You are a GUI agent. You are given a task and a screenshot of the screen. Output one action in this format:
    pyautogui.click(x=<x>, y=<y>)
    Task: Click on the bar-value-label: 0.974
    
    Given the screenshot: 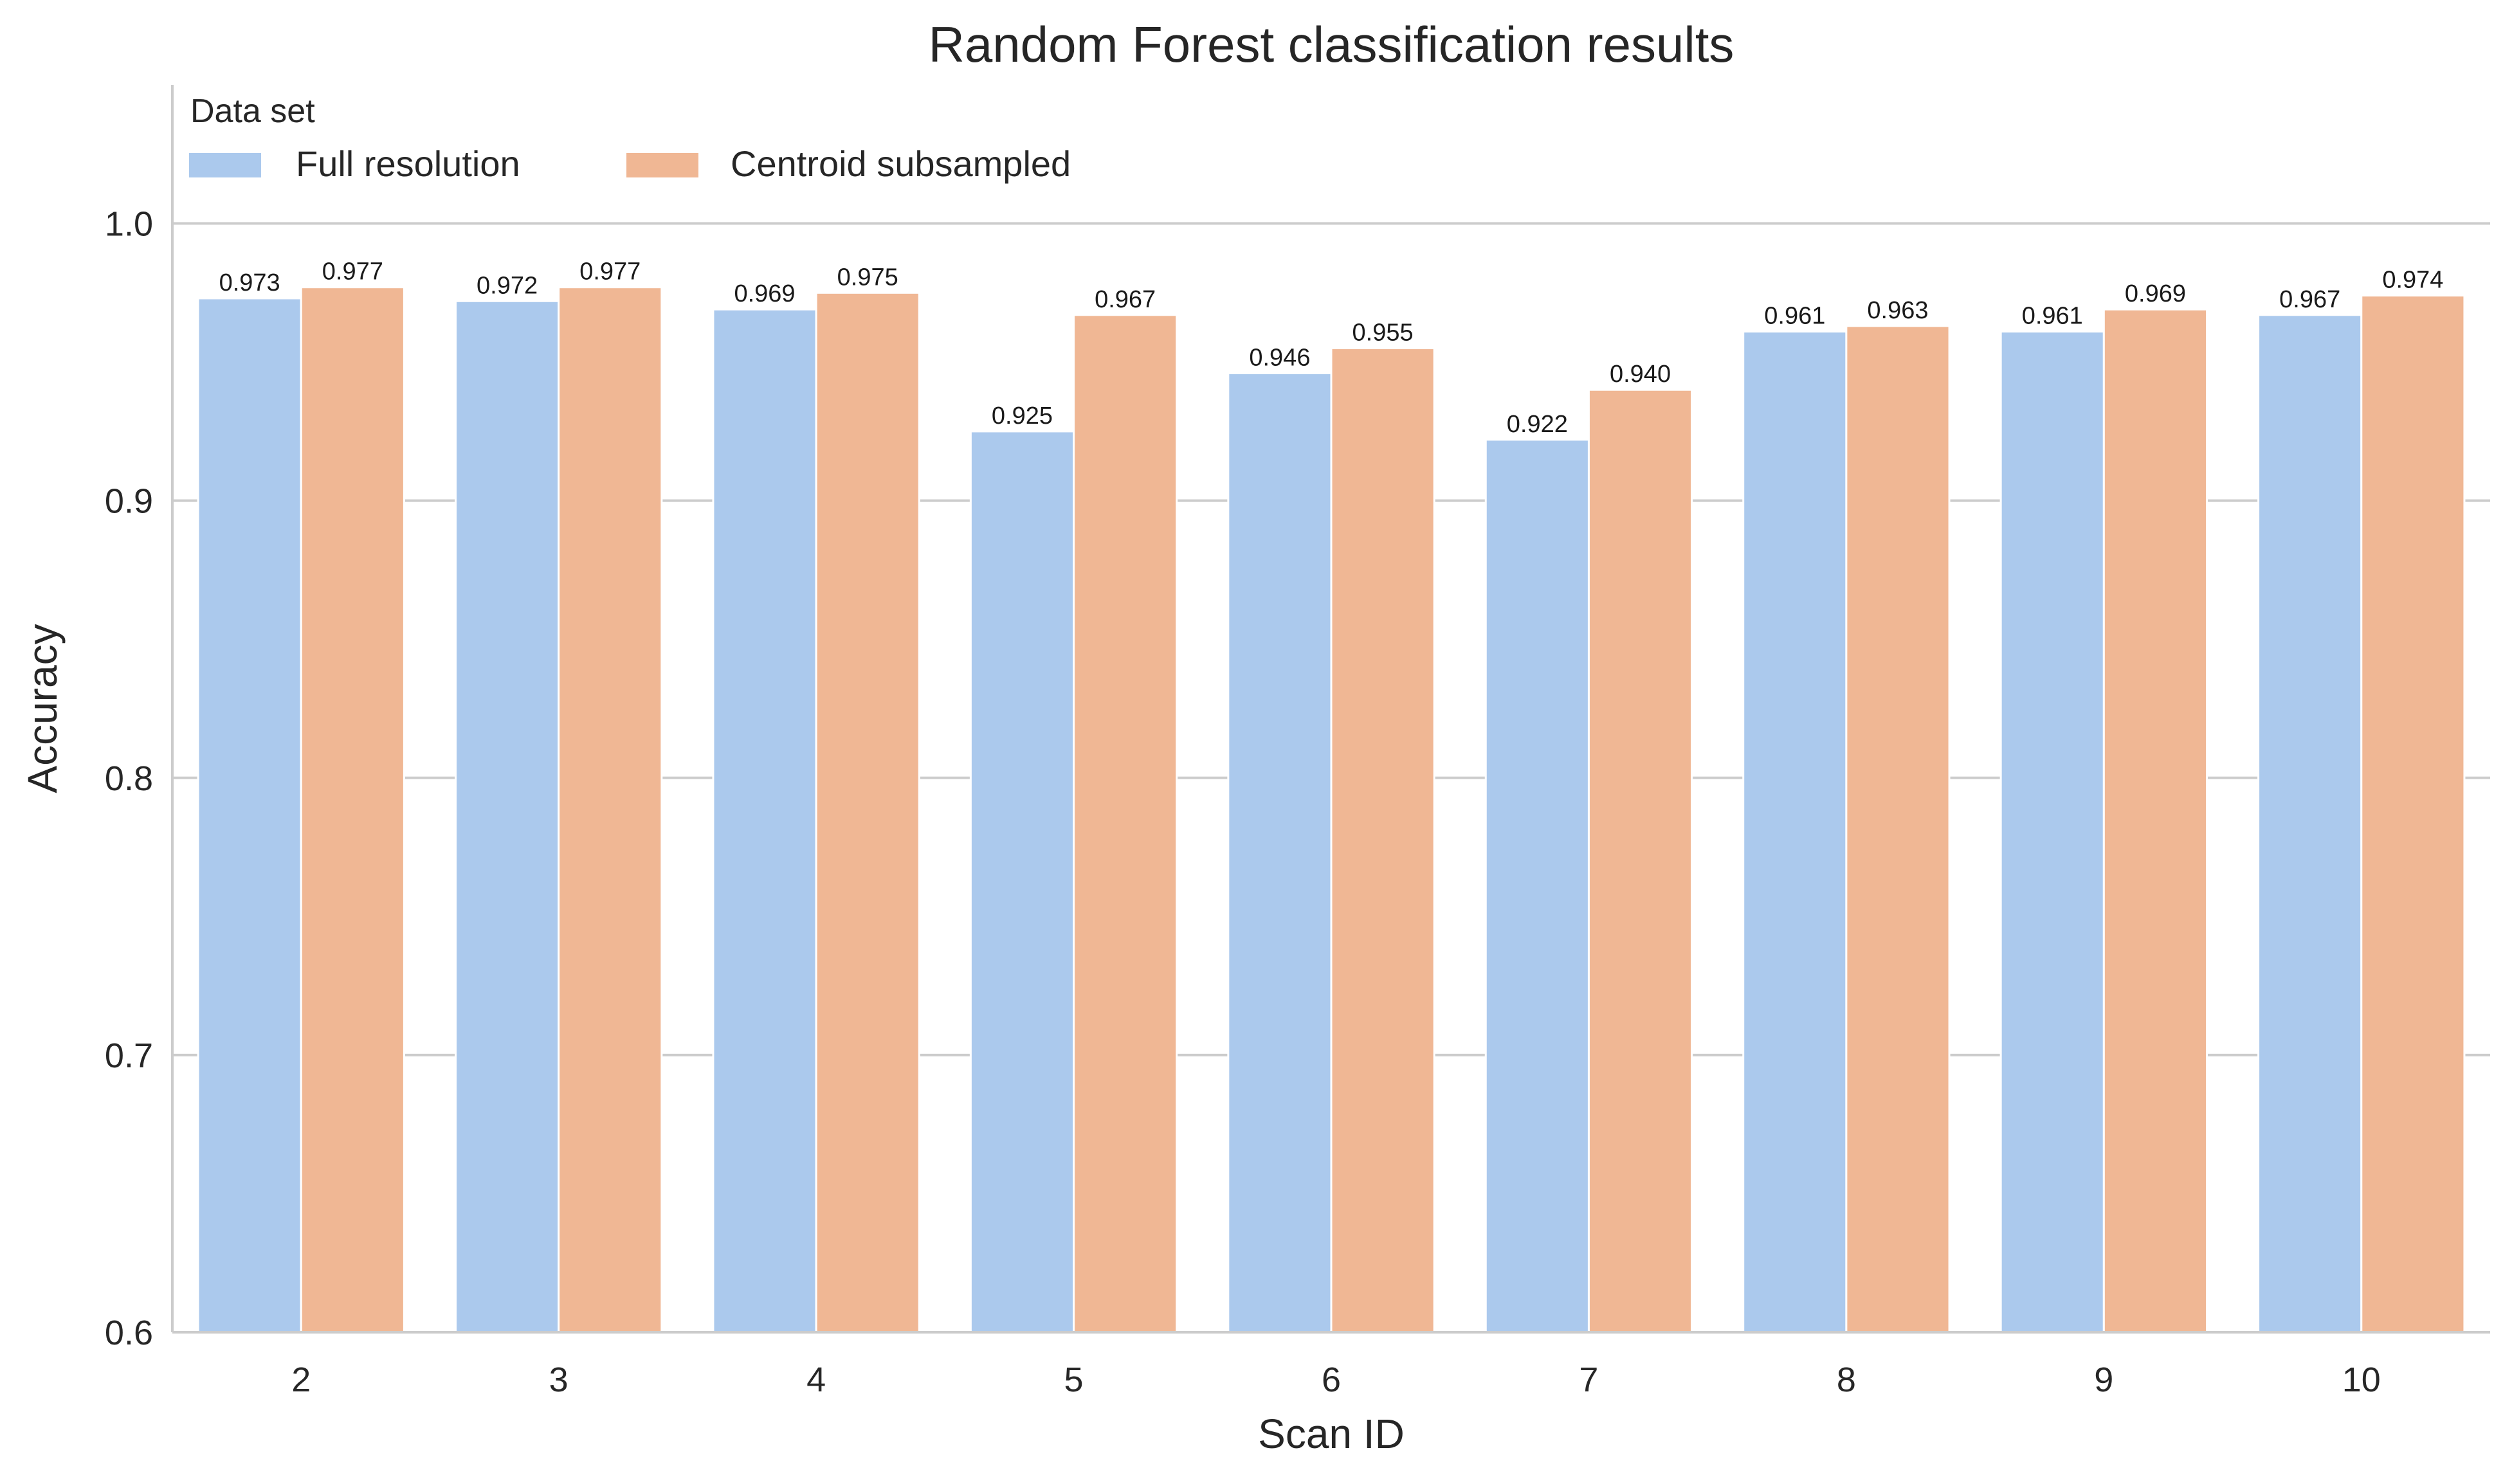 What is the action you would take?
    pyautogui.click(x=2412, y=280)
    